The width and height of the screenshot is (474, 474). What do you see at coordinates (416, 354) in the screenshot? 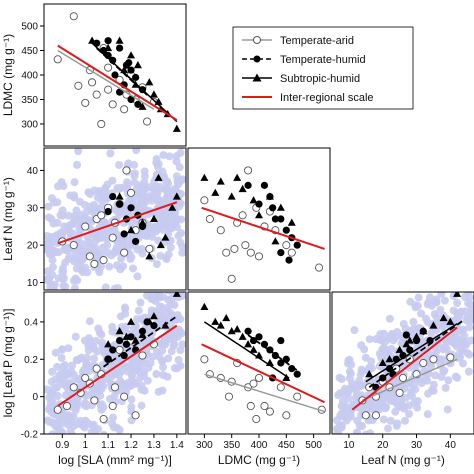
I see `fit-line-humid` at bounding box center [416, 354].